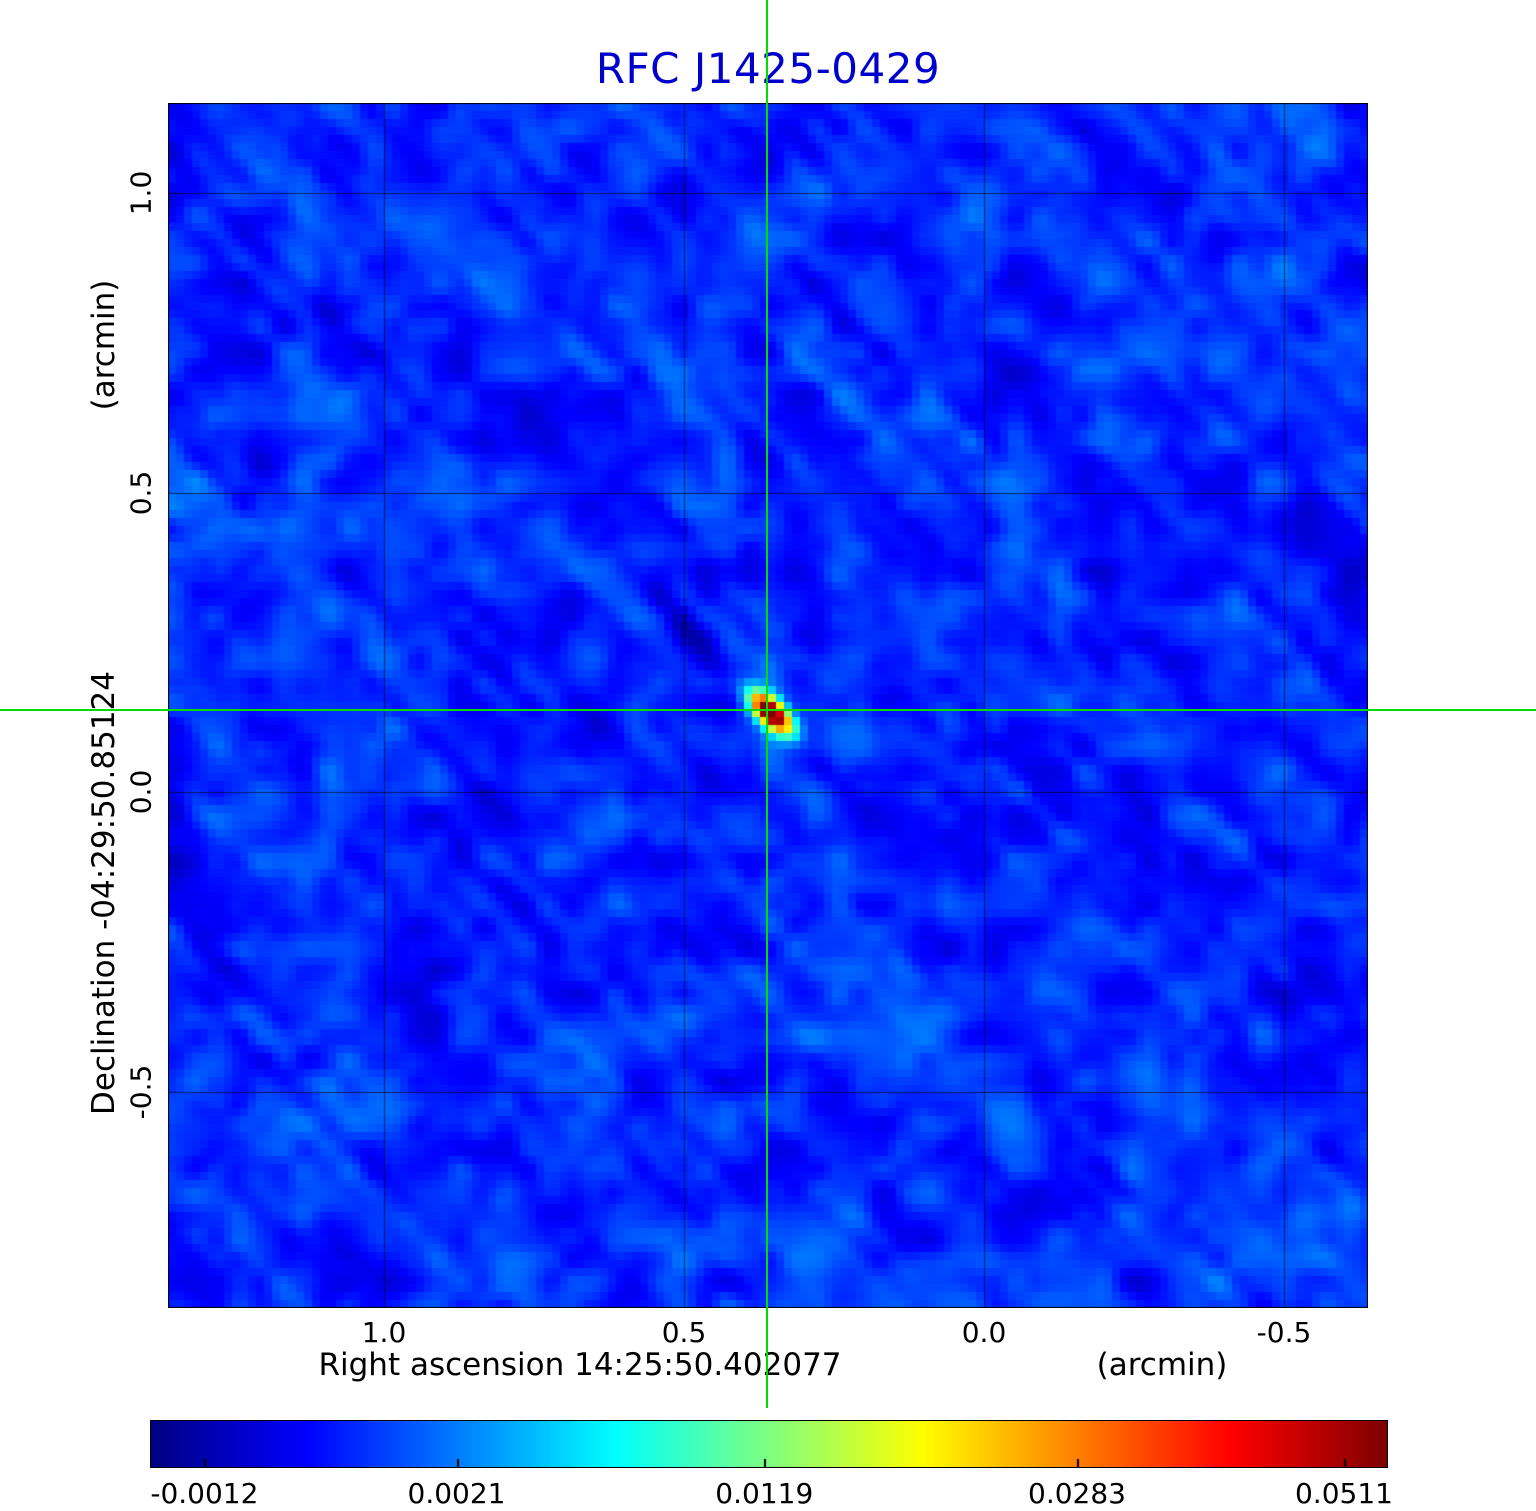 This screenshot has height=1511, width=1536. What do you see at coordinates (456, 1493) in the screenshot?
I see `colorbar-tick-label: 0.0021` at bounding box center [456, 1493].